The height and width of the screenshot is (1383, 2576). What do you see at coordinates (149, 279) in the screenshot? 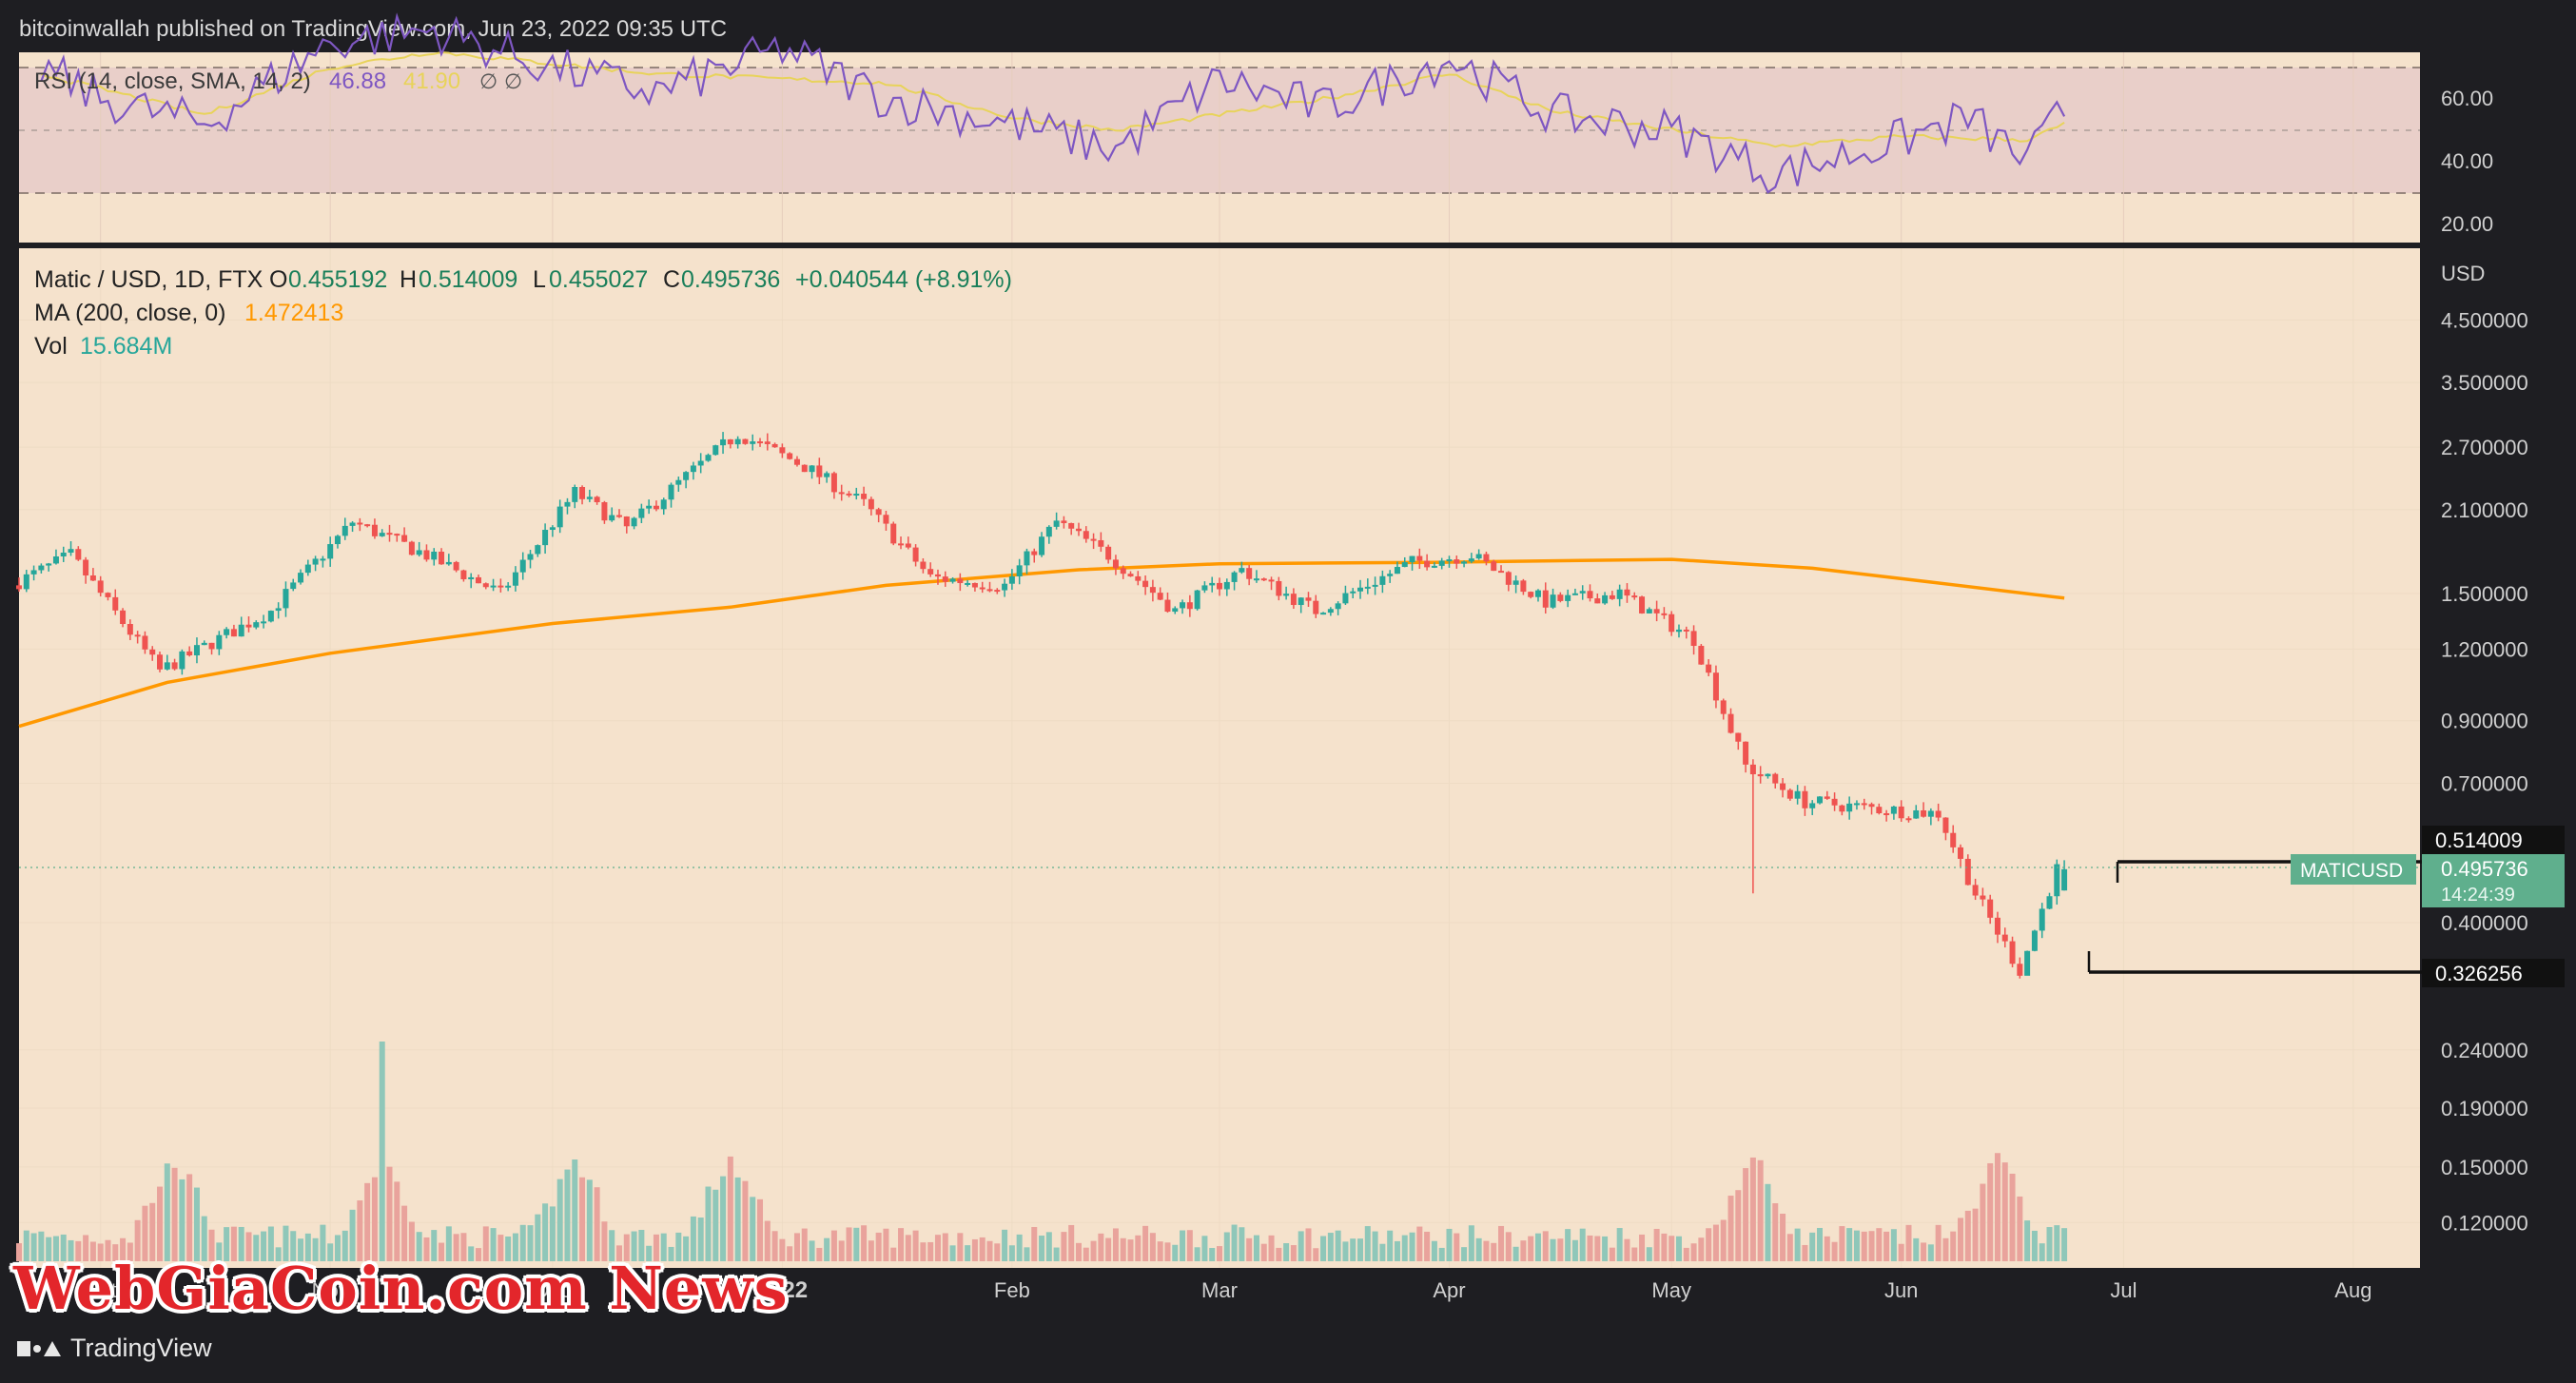
I see `symbol-label: Matic / USD, 1D, FTX` at bounding box center [149, 279].